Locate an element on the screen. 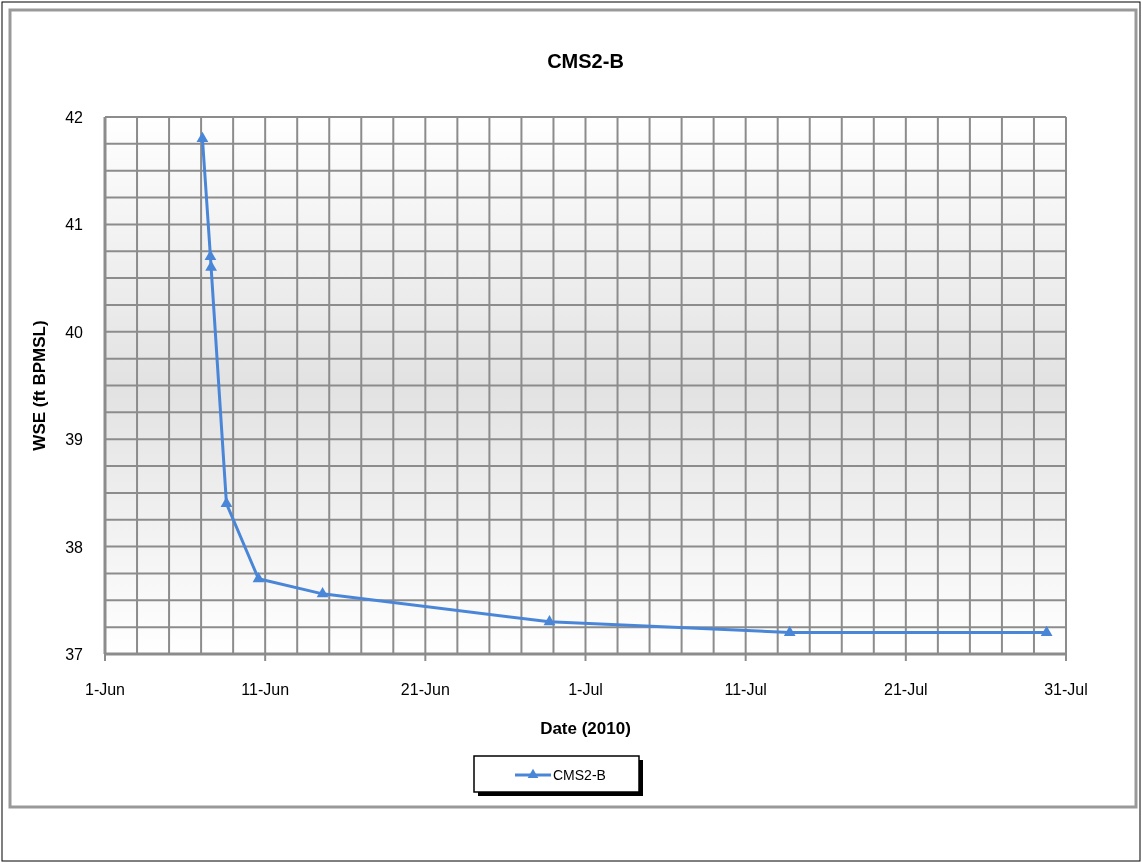 Image resolution: width=1142 pixels, height=863 pixels. x-tick-label: 1-Jul is located at coordinates (585, 689).